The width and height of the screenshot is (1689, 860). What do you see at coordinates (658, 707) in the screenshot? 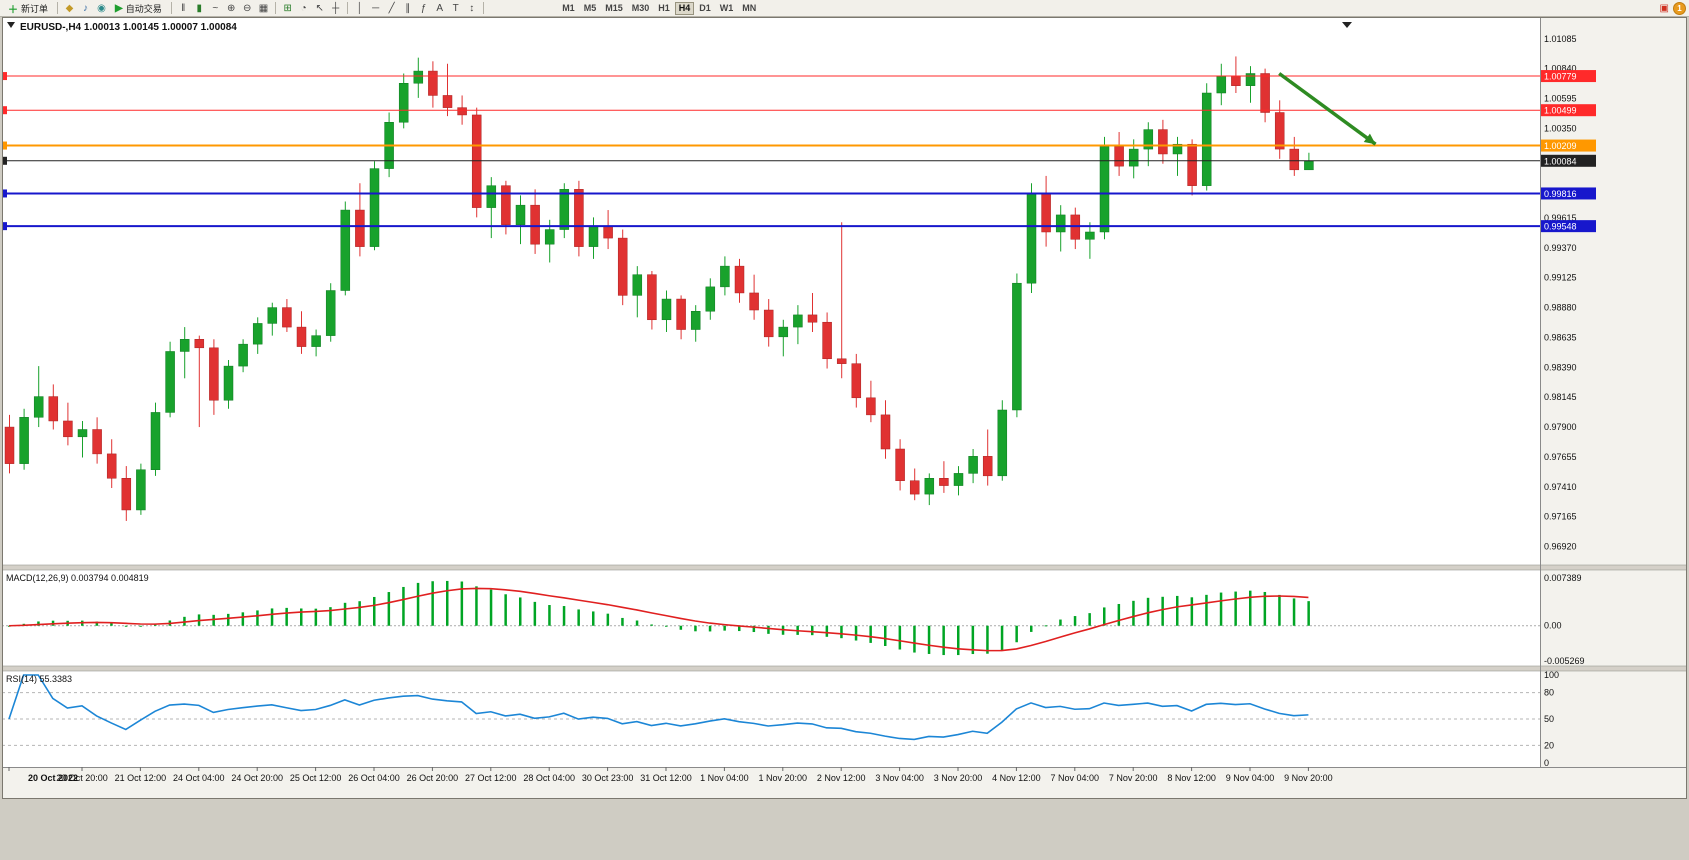
I see `rsi-line` at bounding box center [658, 707].